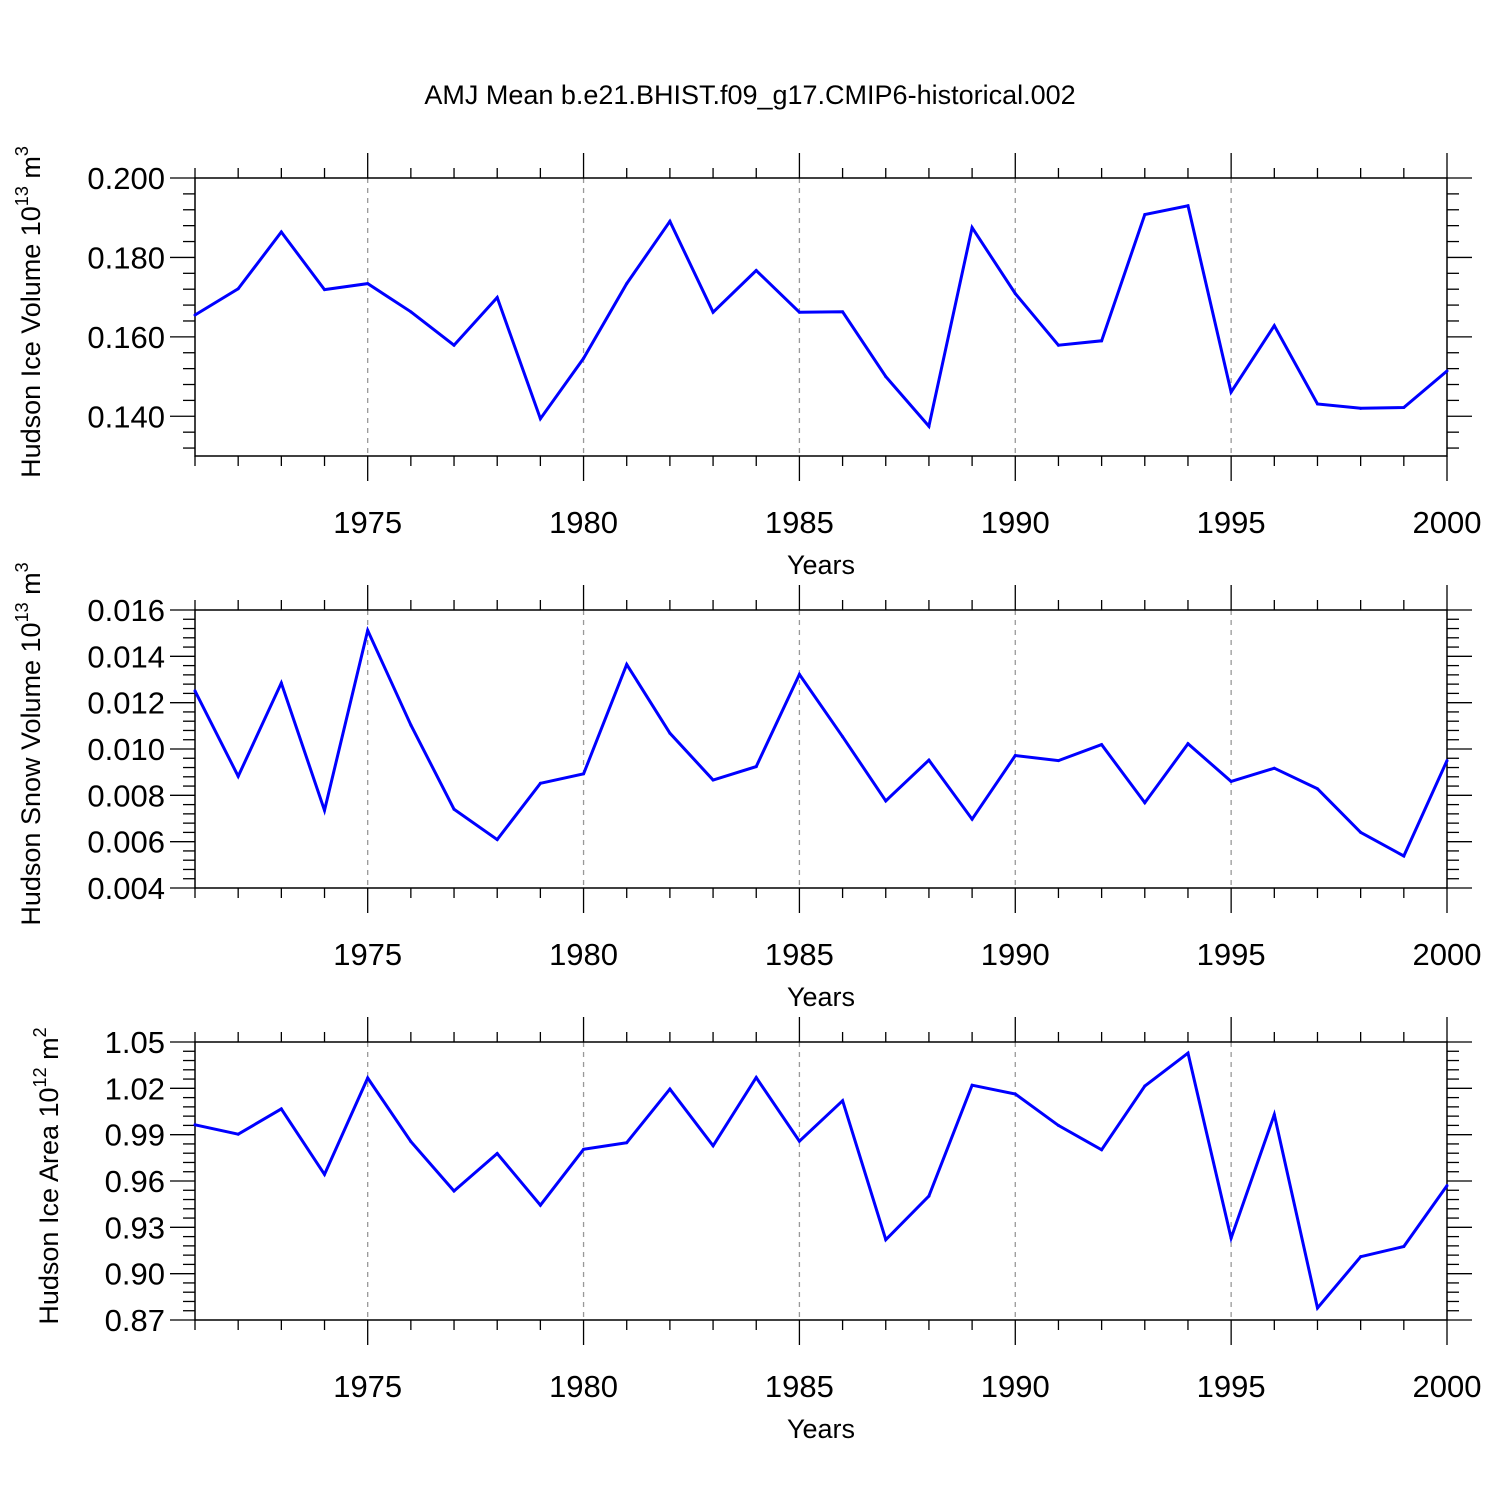 The height and width of the screenshot is (1505, 1500). I want to click on y-tick-label: 1.05, so click(135, 1042).